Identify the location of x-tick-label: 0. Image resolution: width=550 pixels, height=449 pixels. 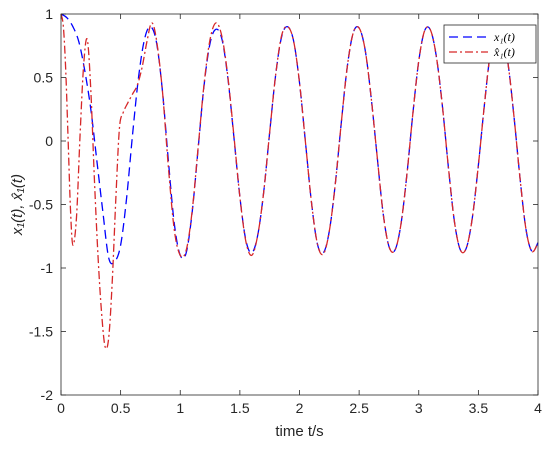
(61, 408).